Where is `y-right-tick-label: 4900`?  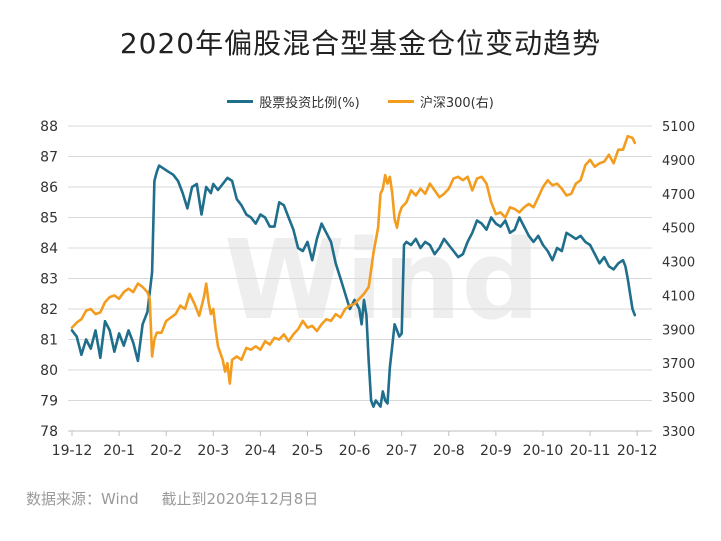 y-right-tick-label: 4900 is located at coordinates (678, 161).